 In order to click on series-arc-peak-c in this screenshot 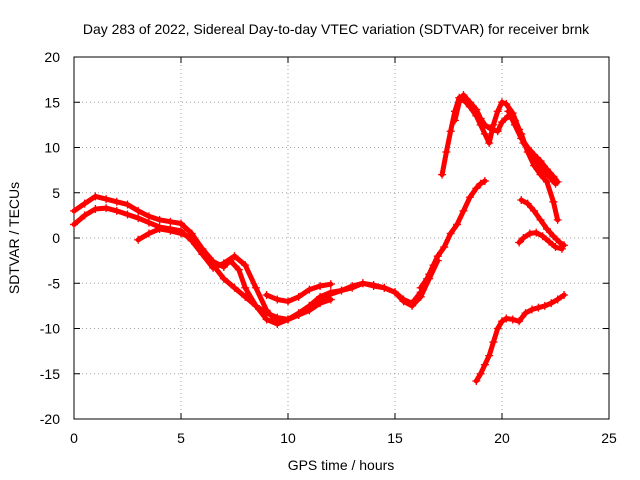, I will do `click(533, 146)`.